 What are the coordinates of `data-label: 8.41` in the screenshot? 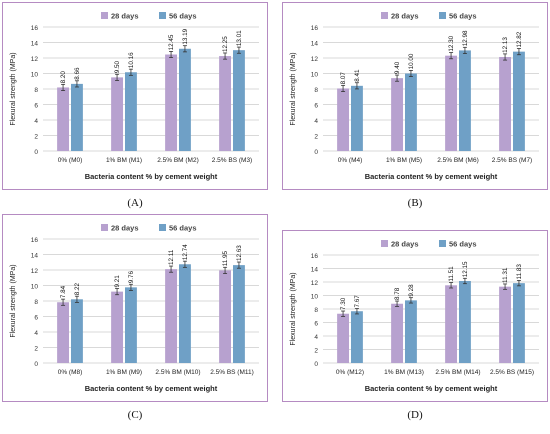 It's located at (357, 75).